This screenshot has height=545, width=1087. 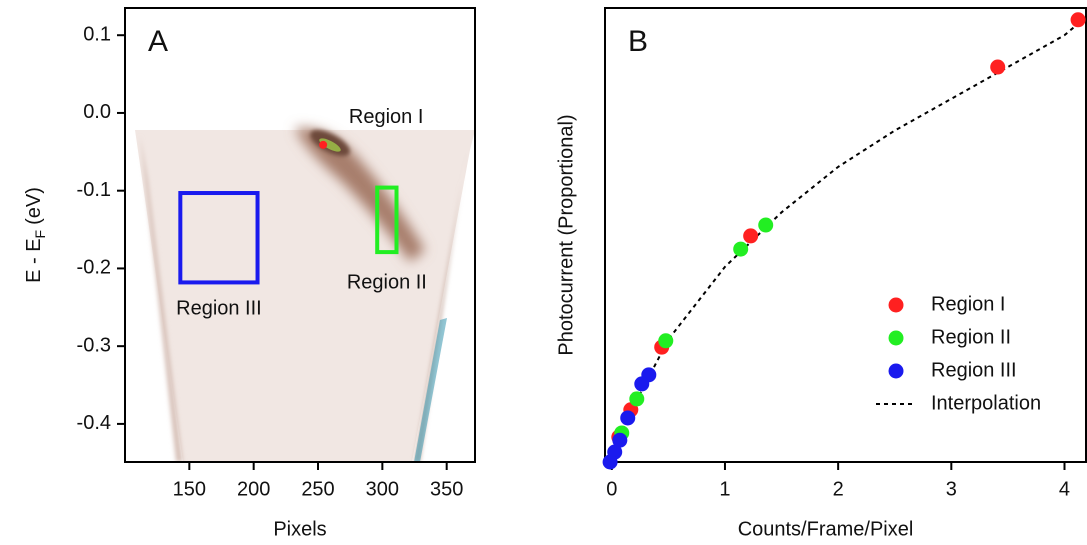 What do you see at coordinates (34, 260) in the screenshot?
I see `y-axis-label-main: E - E` at bounding box center [34, 260].